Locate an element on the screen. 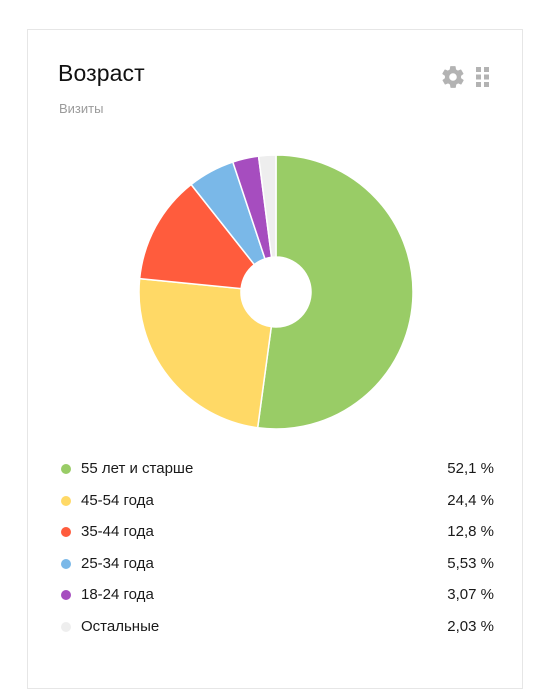  legend-item: 45-54 года 24,4 % is located at coordinates (278, 506).